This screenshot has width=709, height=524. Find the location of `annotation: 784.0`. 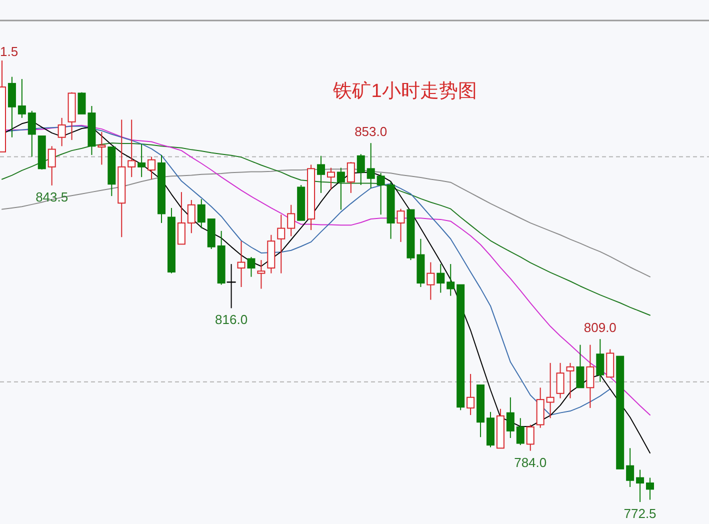

annotation: 784.0 is located at coordinates (530, 462).